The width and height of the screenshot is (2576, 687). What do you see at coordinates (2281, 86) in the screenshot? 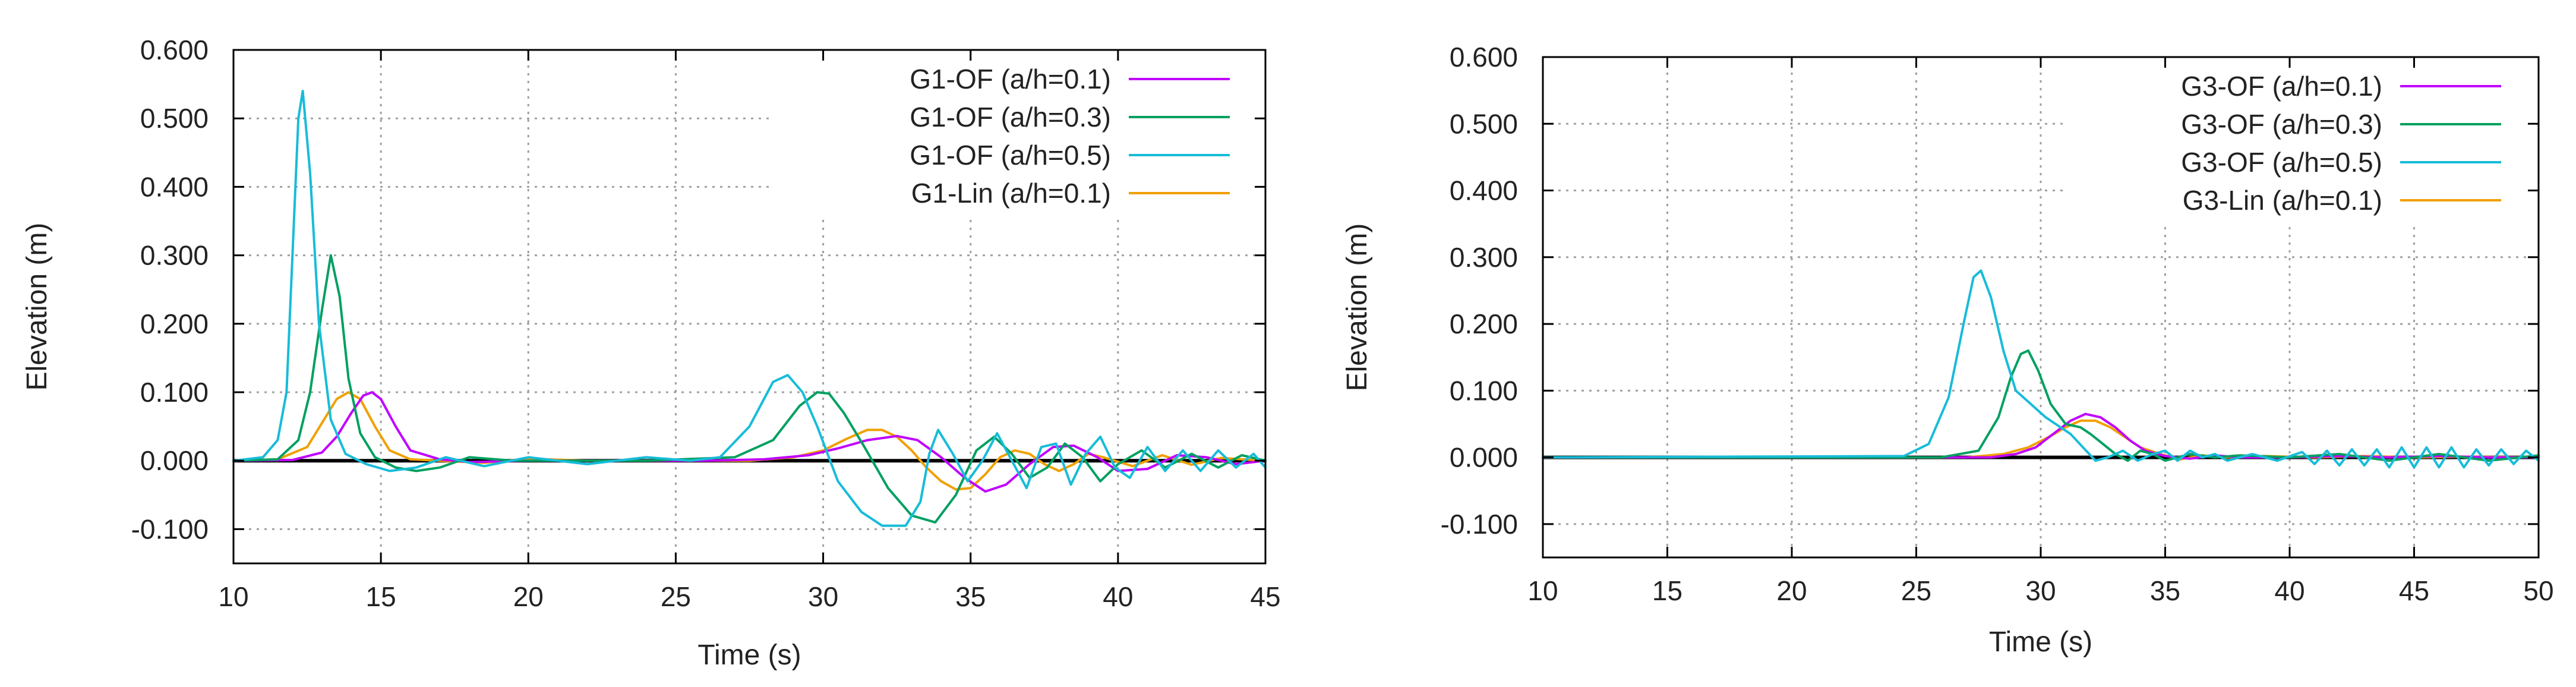
I see `legend-label: G3-OF (a/h=0.1)` at bounding box center [2281, 86].